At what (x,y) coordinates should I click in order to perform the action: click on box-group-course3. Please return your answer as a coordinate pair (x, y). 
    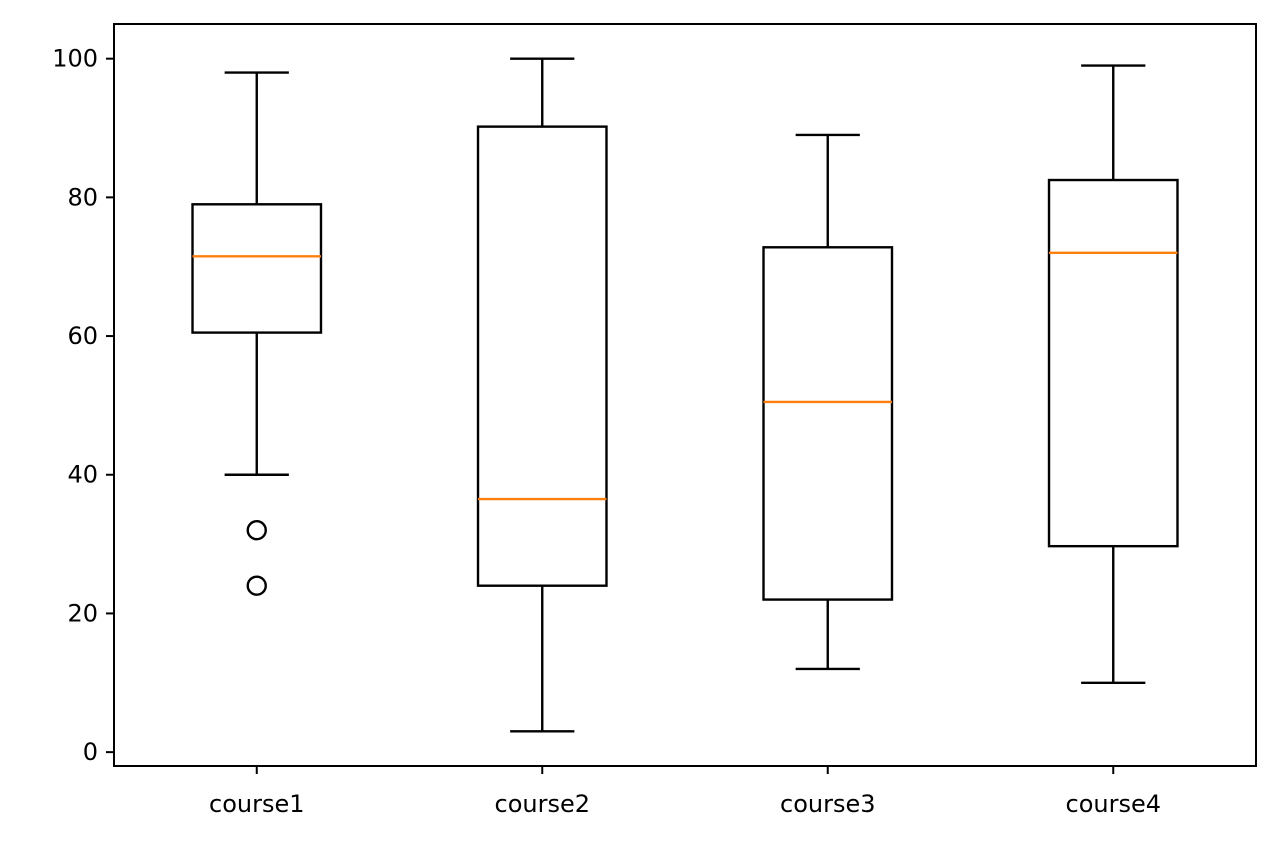
    Looking at the image, I should click on (828, 402).